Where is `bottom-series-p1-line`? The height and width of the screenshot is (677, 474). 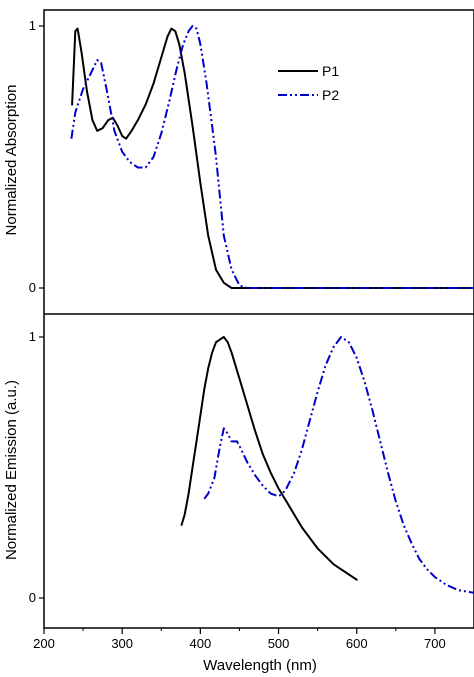
bottom-series-p1-line is located at coordinates (269, 458).